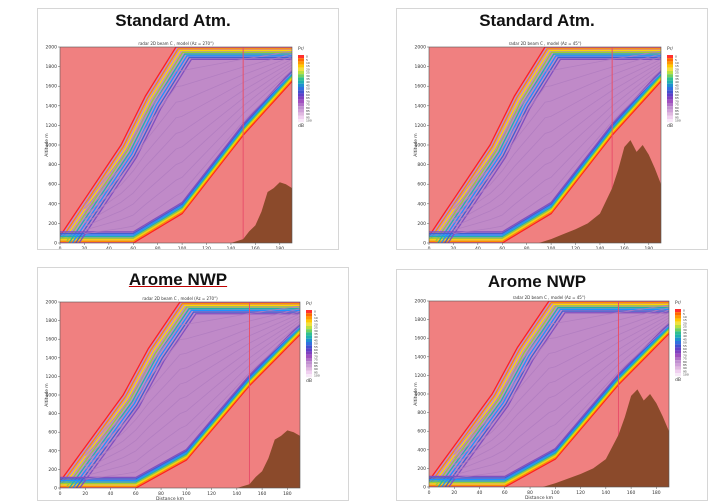 This screenshot has width=724, height=504. What do you see at coordinates (316, 334) in the screenshot?
I see `colorbar-label: 35` at bounding box center [316, 334].